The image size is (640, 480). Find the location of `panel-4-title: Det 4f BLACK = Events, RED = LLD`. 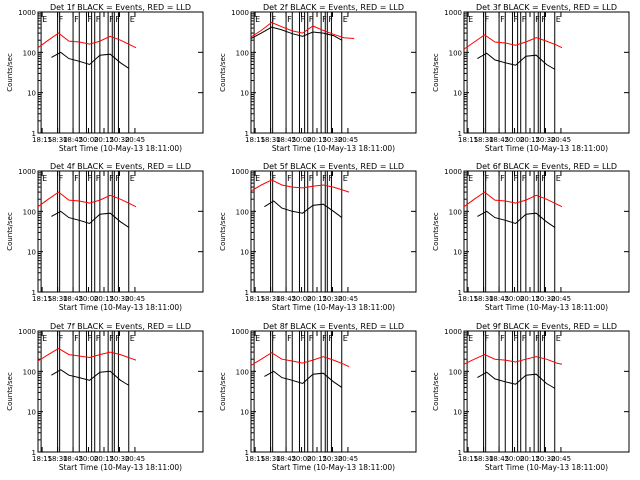

panel-4-title: Det 4f BLACK = Events, RED = LLD is located at coordinates (120, 166).